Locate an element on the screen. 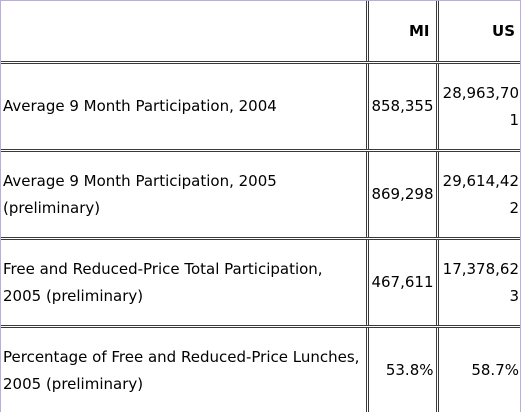  row-us-value: 17,378,623 is located at coordinates (477, 283).